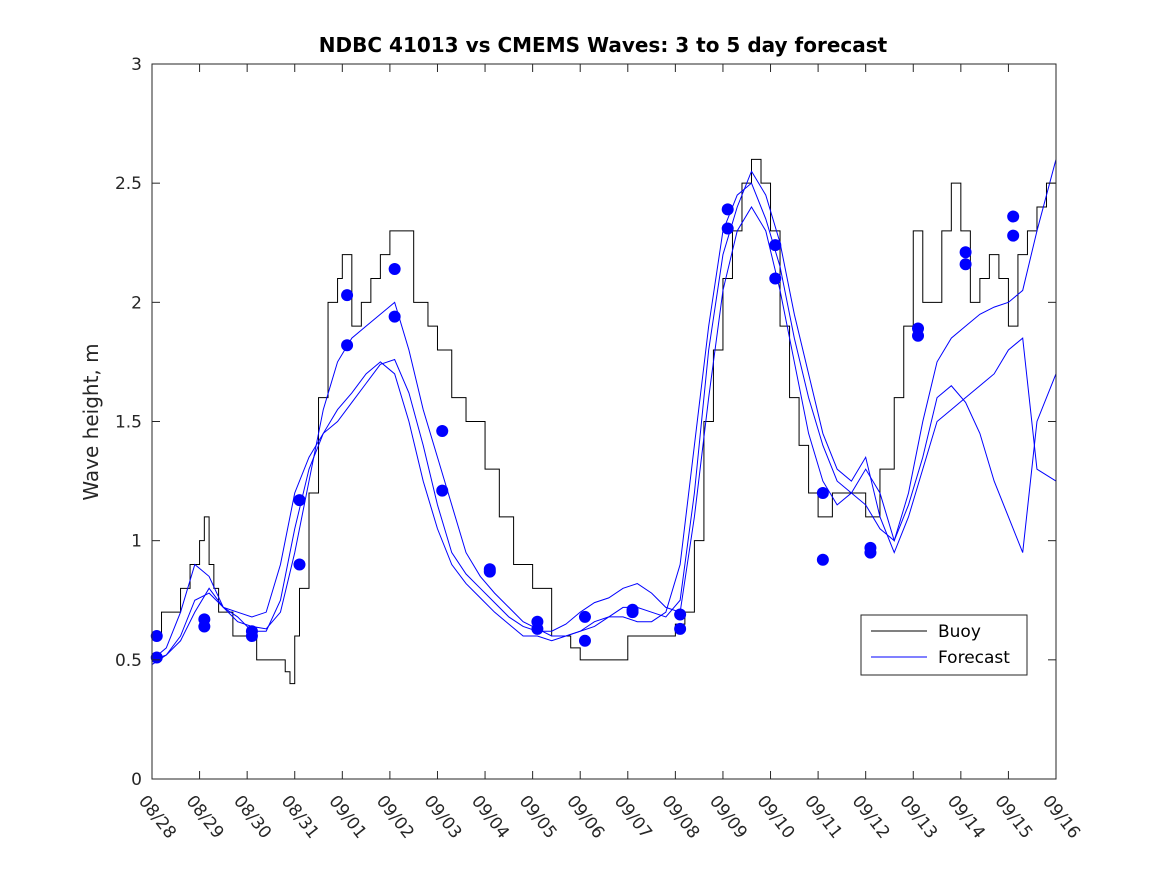 The width and height of the screenshot is (1167, 875). What do you see at coordinates (136, 65) in the screenshot?
I see `y-tick-label-6: 3` at bounding box center [136, 65].